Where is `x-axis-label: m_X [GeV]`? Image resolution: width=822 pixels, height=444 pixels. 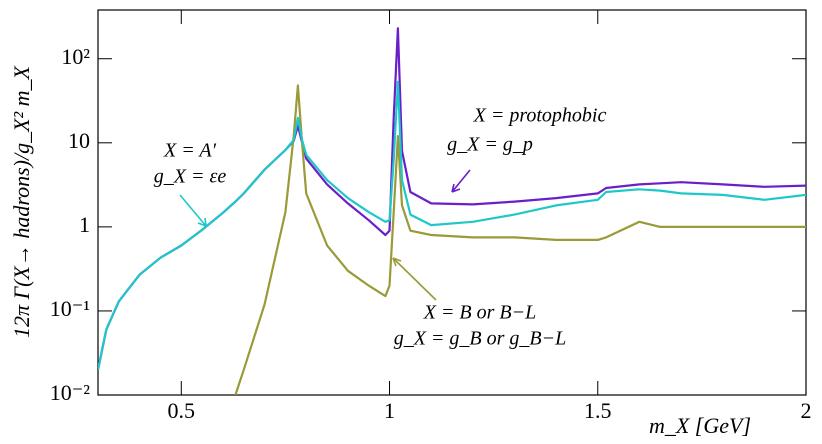 x-axis-label: m_X [GeV] is located at coordinates (700, 425).